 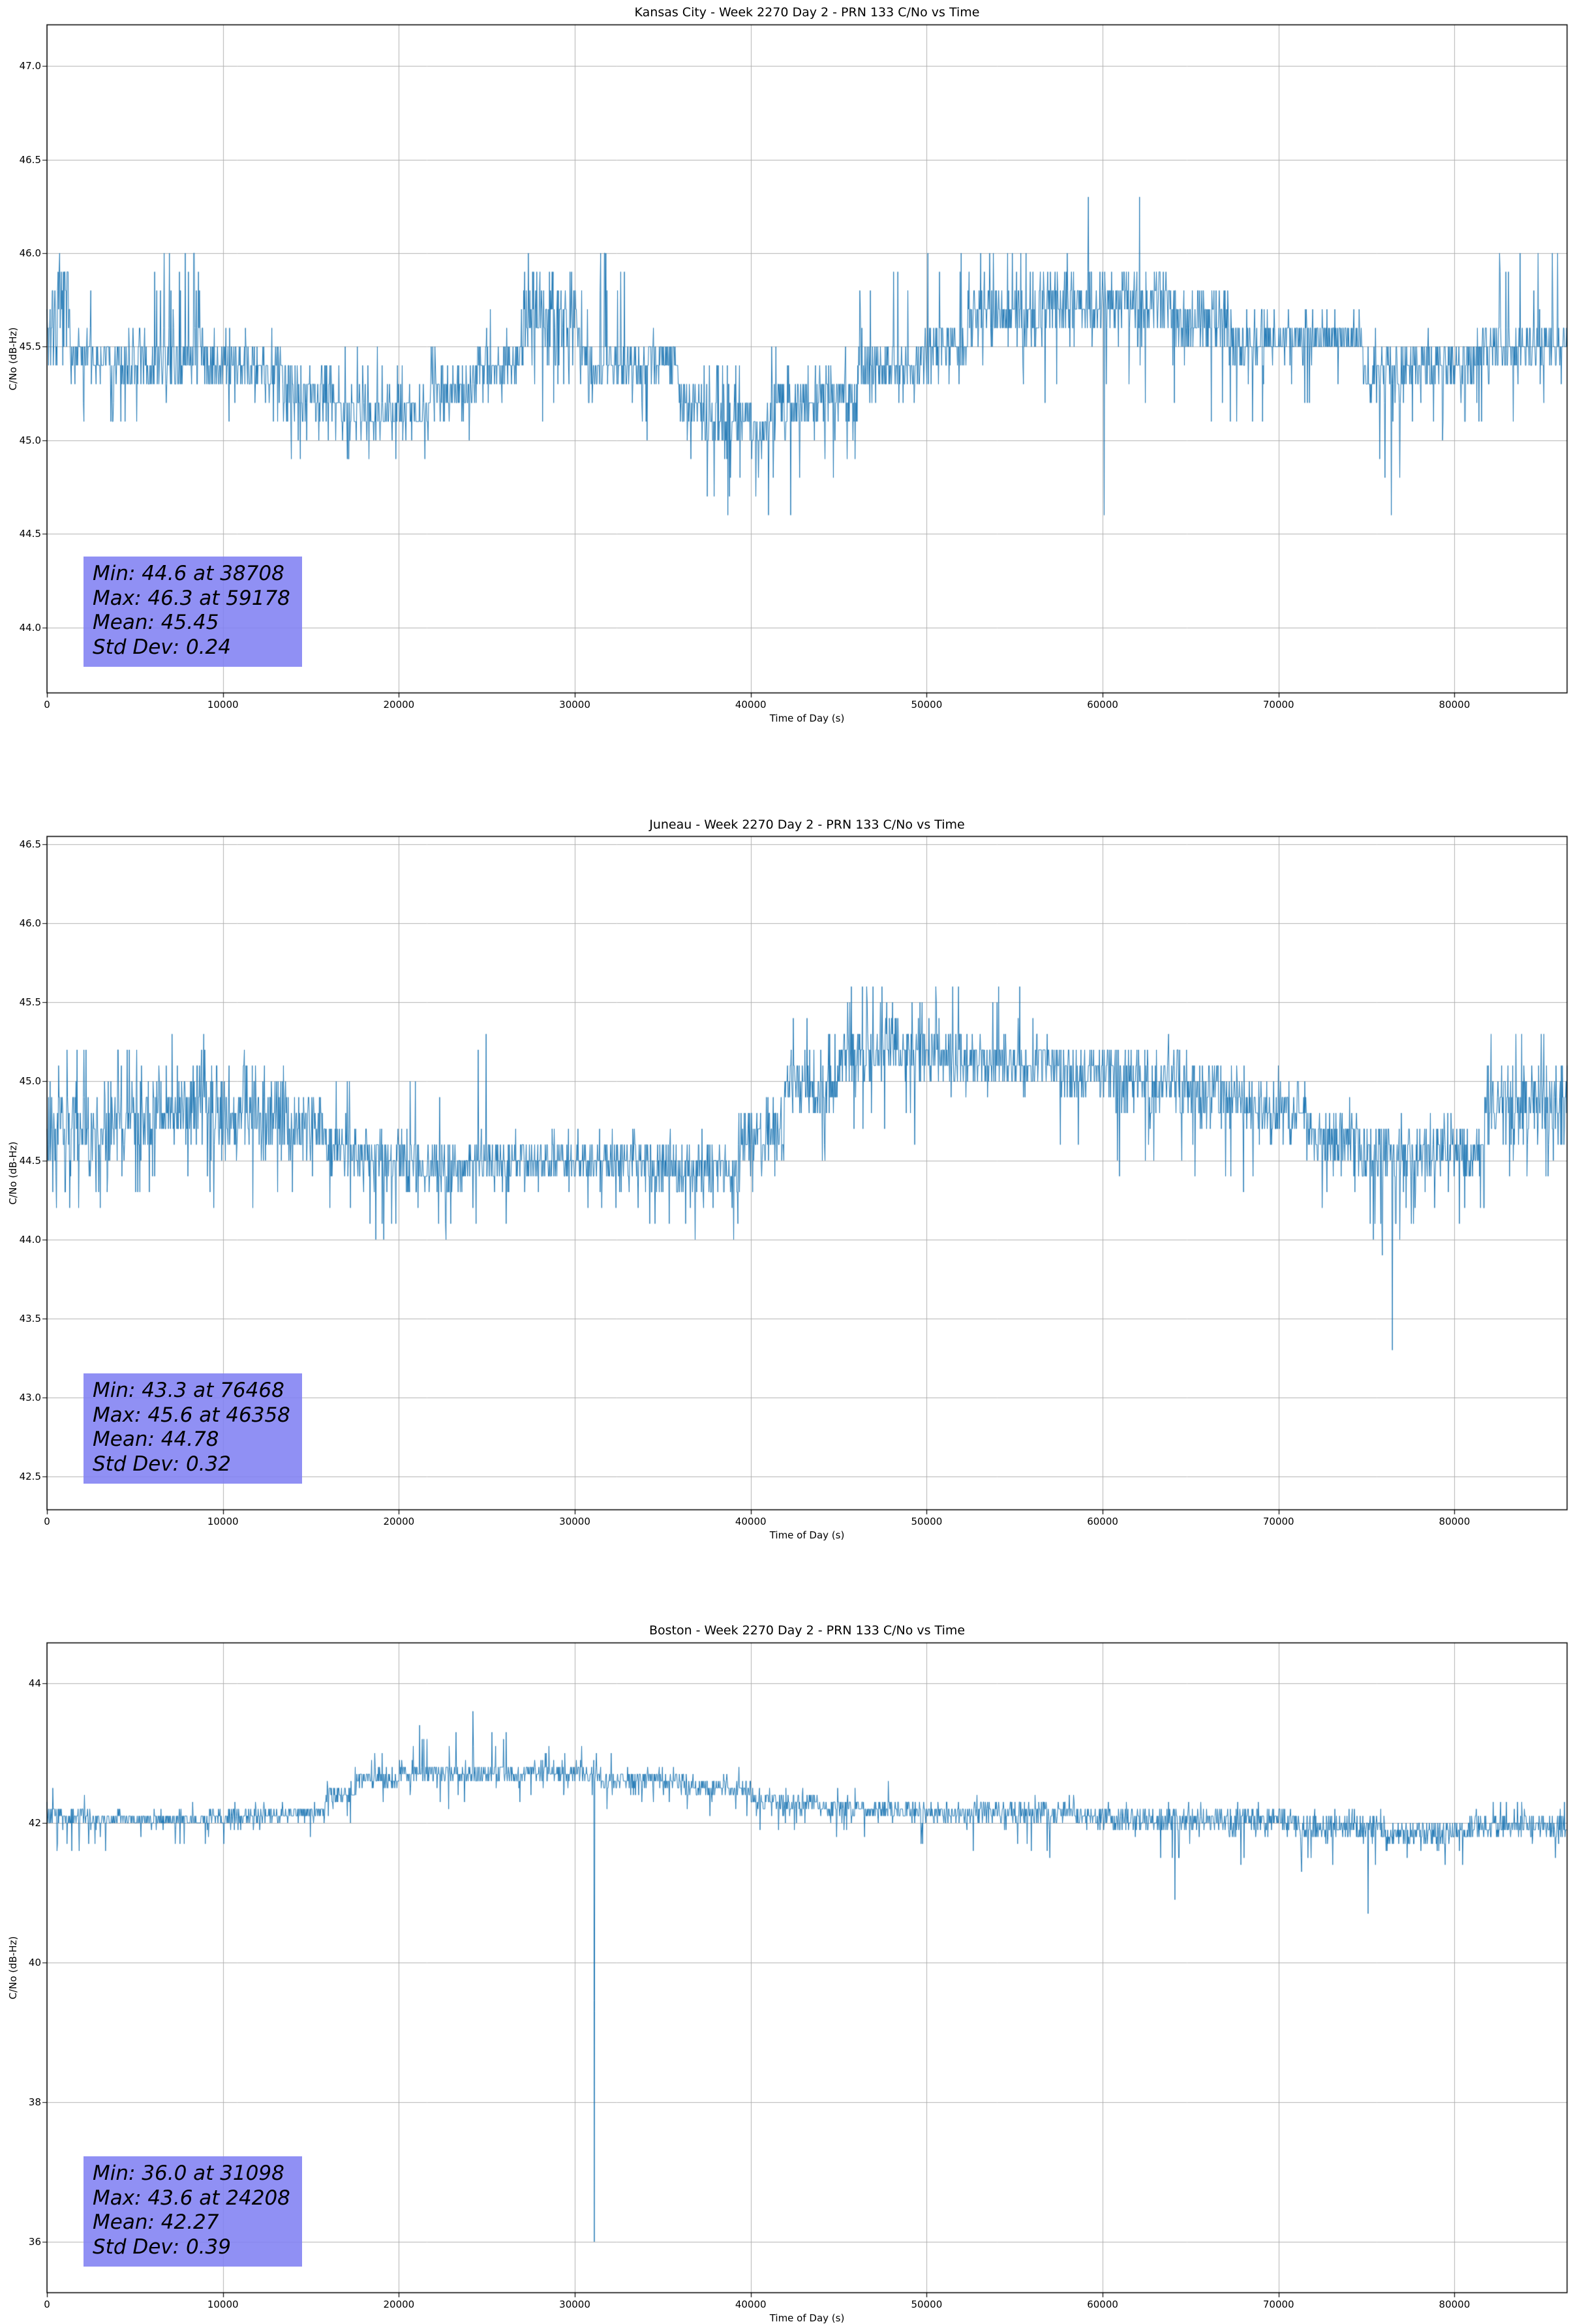 I want to click on y-tick-label: 47.0, so click(x=30, y=66).